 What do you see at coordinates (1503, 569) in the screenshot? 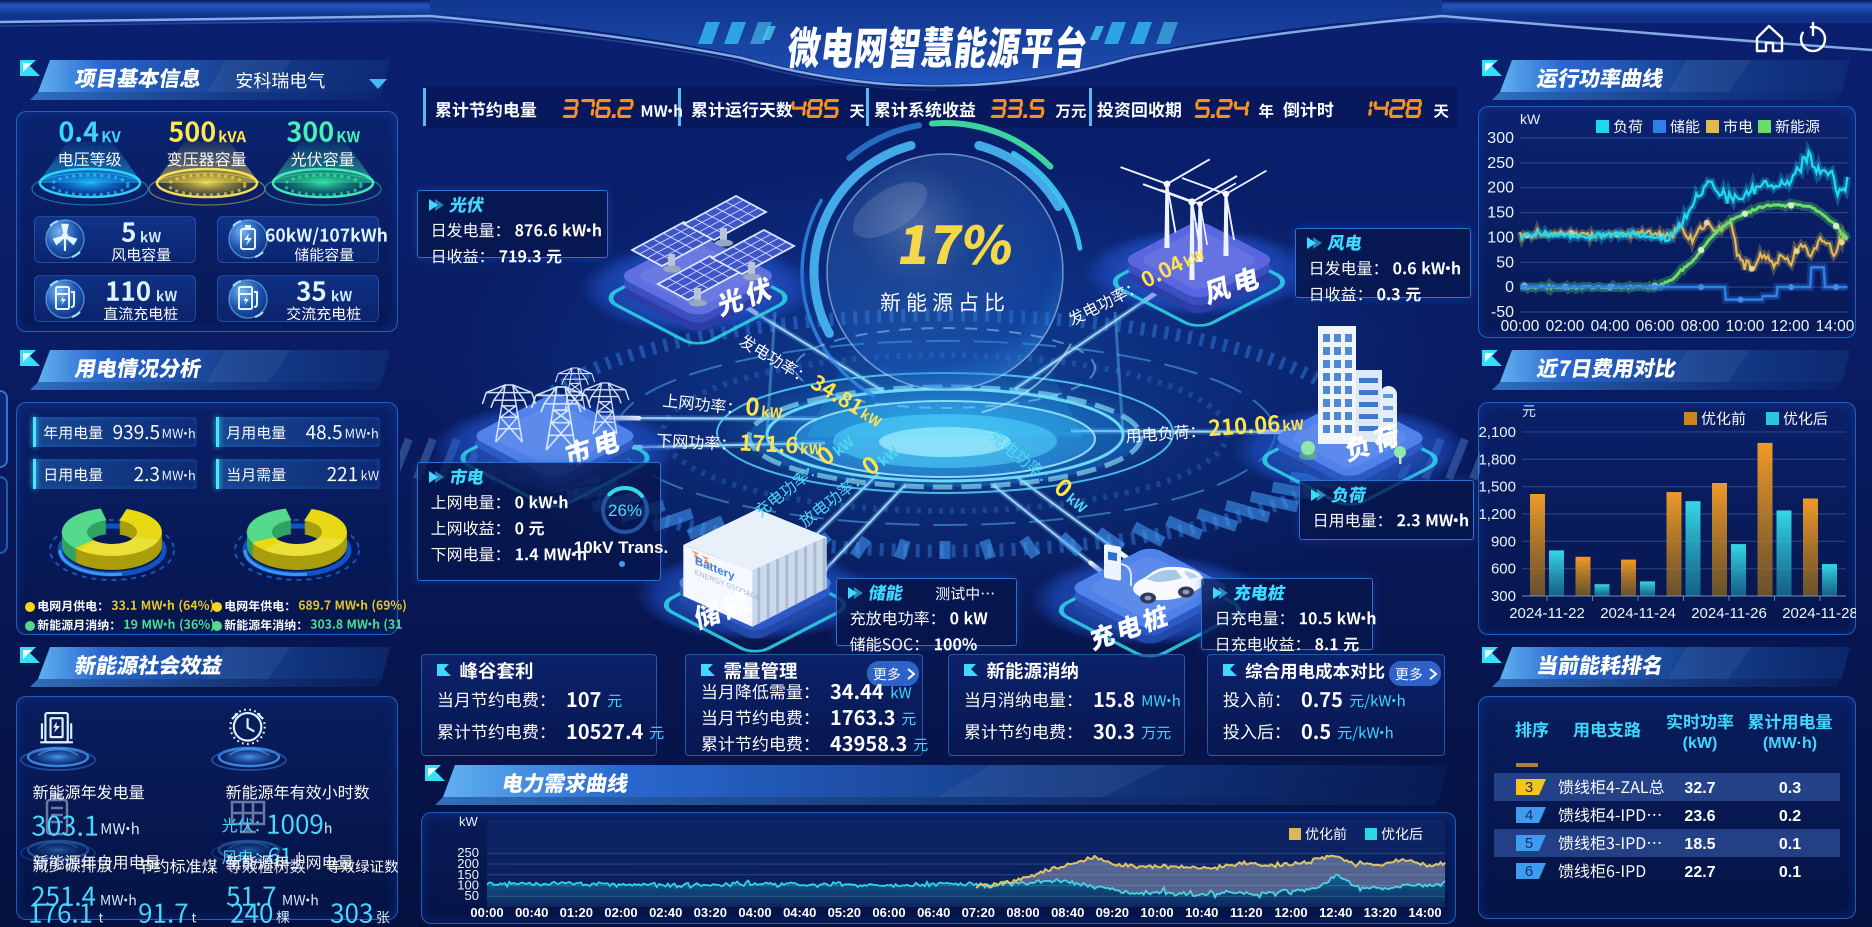
I see `svg-text: 600` at bounding box center [1503, 569].